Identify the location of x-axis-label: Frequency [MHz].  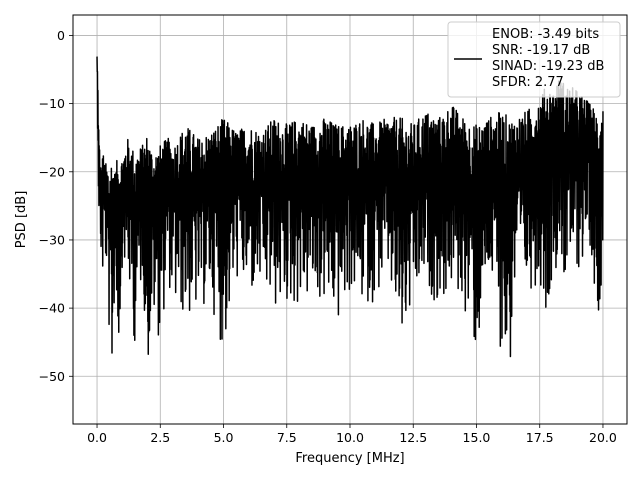
(349, 458).